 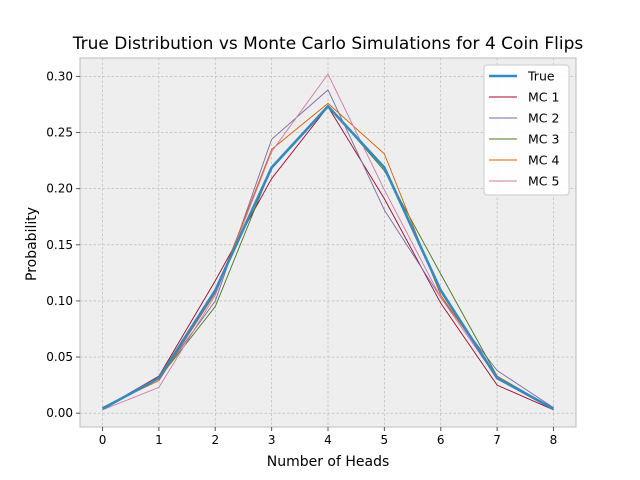 I want to click on legend-label: MC 2, so click(x=543, y=118).